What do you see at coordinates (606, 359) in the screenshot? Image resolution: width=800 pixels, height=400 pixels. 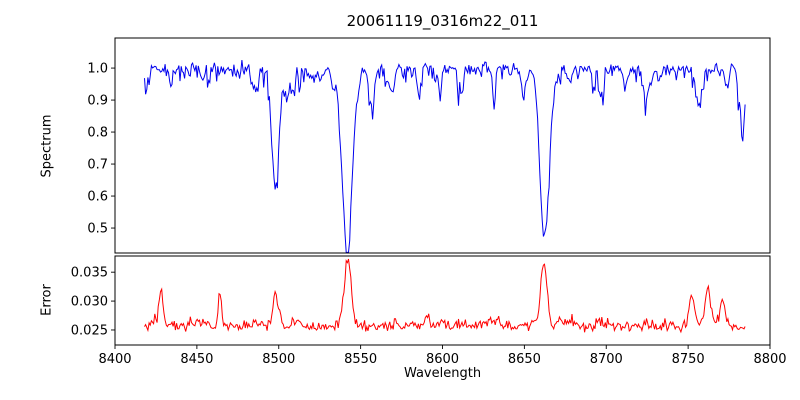 I see `x-tick-label: 8700` at bounding box center [606, 359].